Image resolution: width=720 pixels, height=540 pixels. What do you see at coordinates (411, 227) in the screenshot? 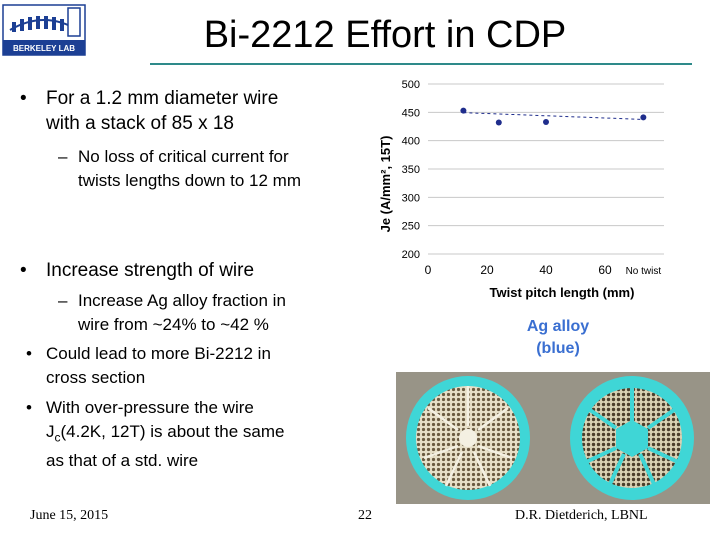
I see `y-tick-label: 250` at bounding box center [411, 227].